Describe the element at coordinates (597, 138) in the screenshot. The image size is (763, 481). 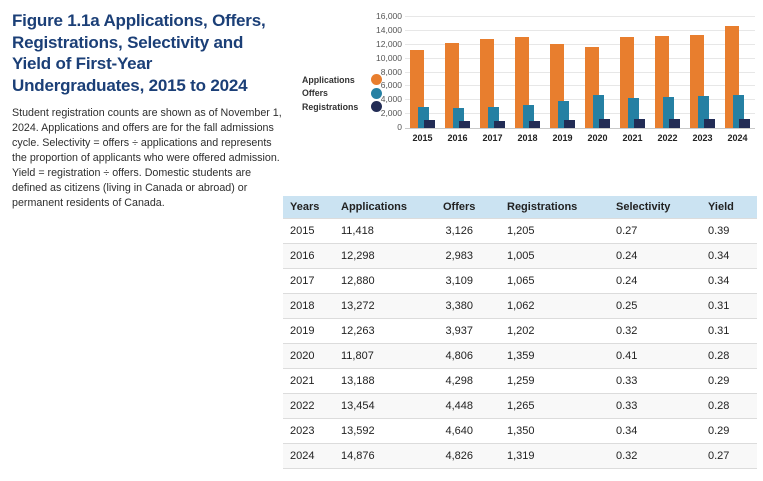
I see `x-axis-label: 2020` at that location.